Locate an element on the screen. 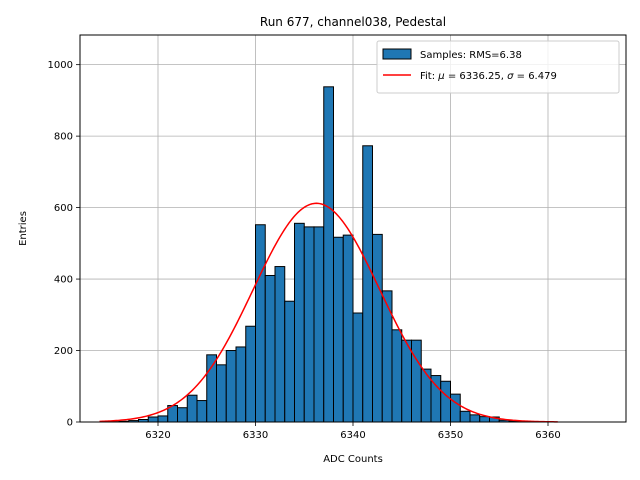 The image size is (640, 480). x-tick-label: 6340 is located at coordinates (352, 435).